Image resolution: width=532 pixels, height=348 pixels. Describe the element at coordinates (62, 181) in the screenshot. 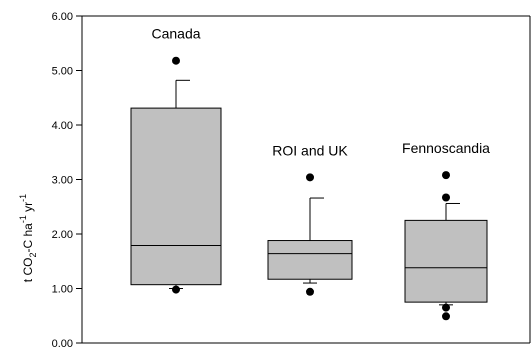

I see `y-tick-label: 3.00` at that location.